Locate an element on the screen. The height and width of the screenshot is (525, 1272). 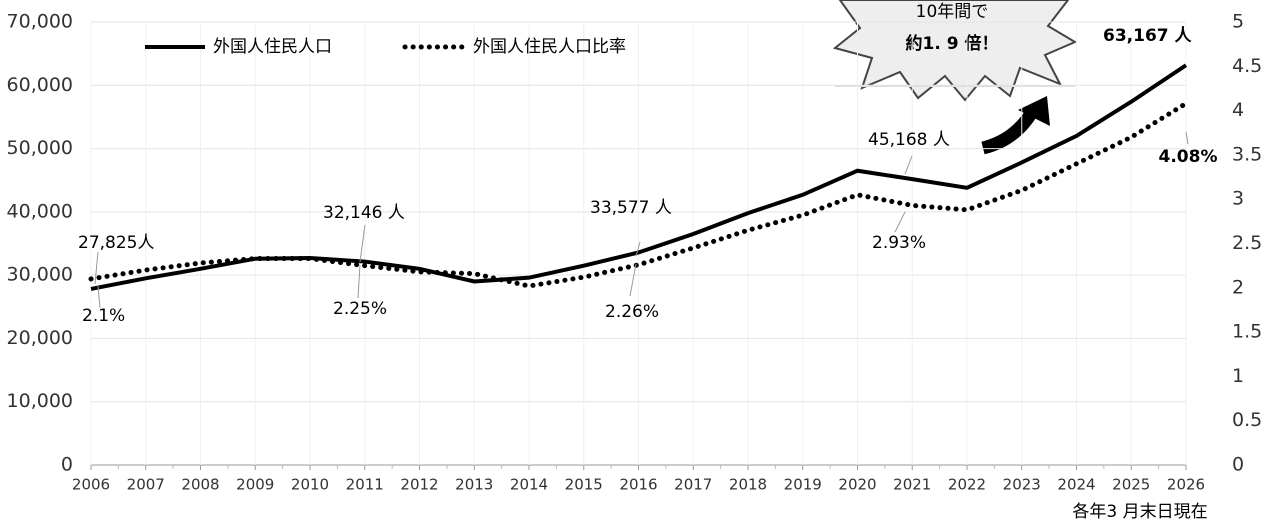
x-tick-label: 2007 is located at coordinates (146, 485).